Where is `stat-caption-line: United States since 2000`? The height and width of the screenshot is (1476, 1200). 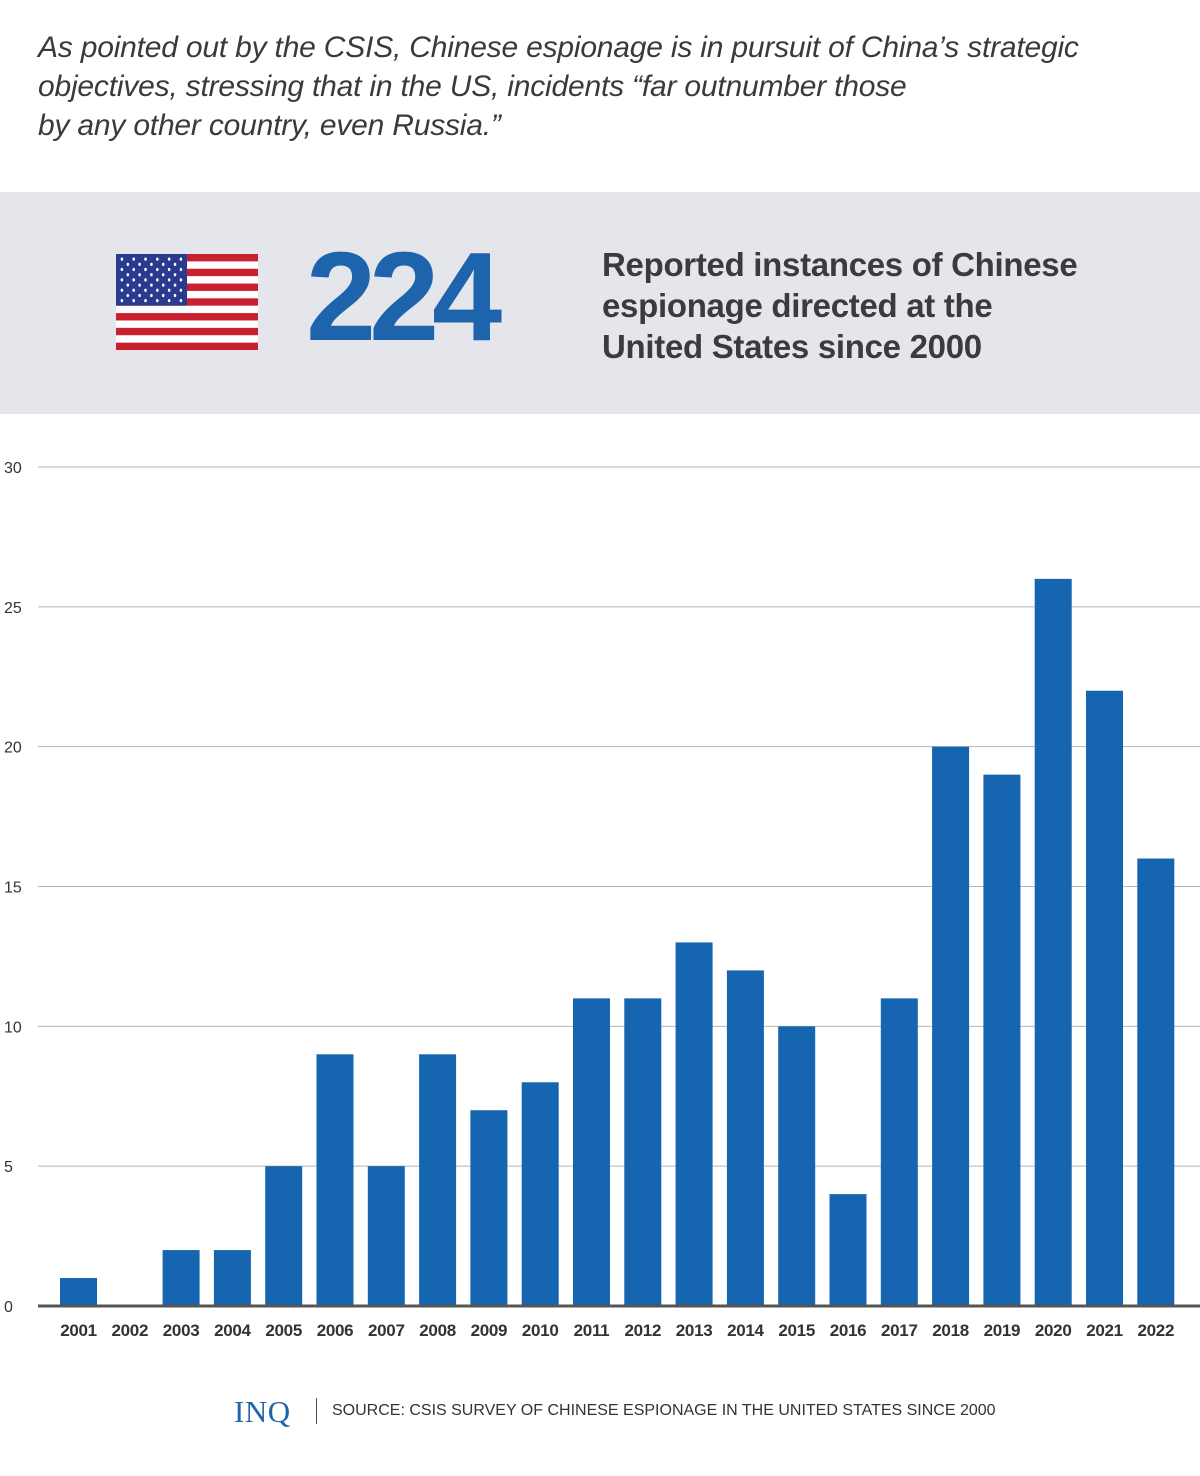 stat-caption-line: United States since 2000 is located at coordinates (792, 346).